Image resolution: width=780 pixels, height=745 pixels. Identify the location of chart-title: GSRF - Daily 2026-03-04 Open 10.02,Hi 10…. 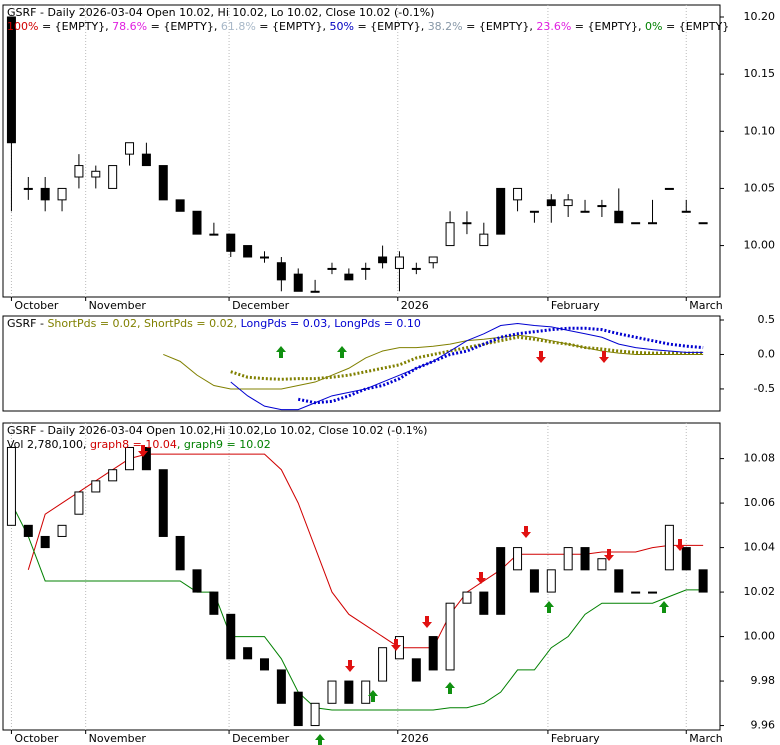
(217, 430).